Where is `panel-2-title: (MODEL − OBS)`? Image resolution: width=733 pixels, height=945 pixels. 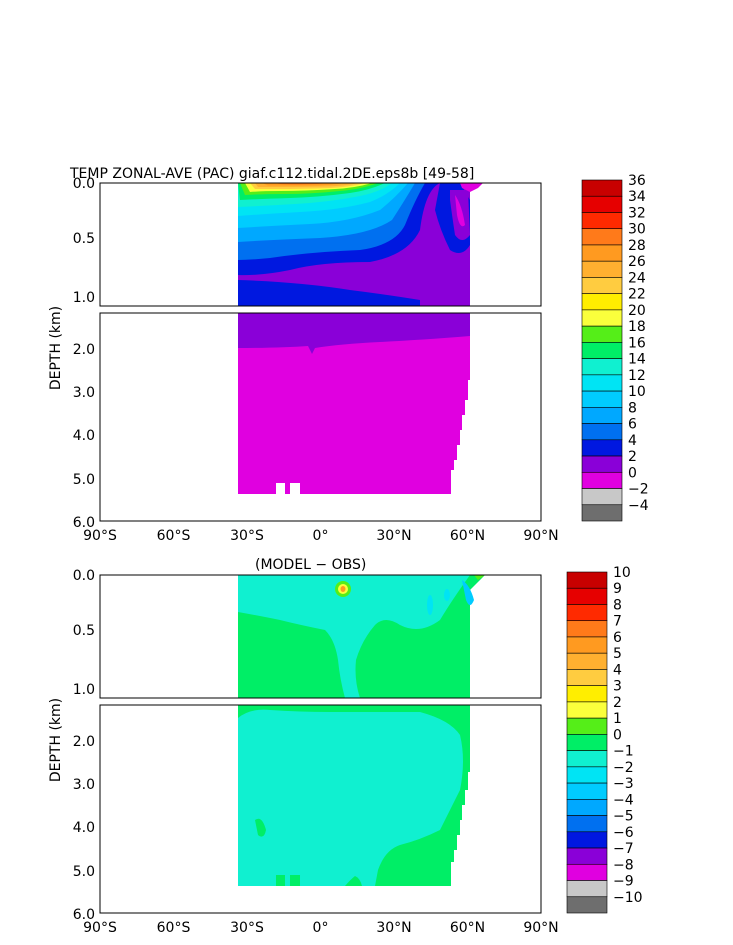 panel-2-title: (MODEL − OBS) is located at coordinates (310, 565).